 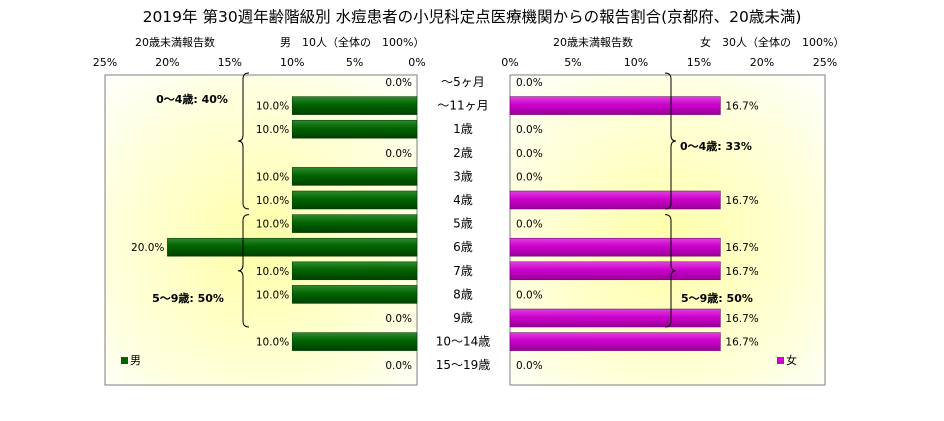 What do you see at coordinates (167, 62) in the screenshot?
I see `left-tick-label: 20%` at bounding box center [167, 62].